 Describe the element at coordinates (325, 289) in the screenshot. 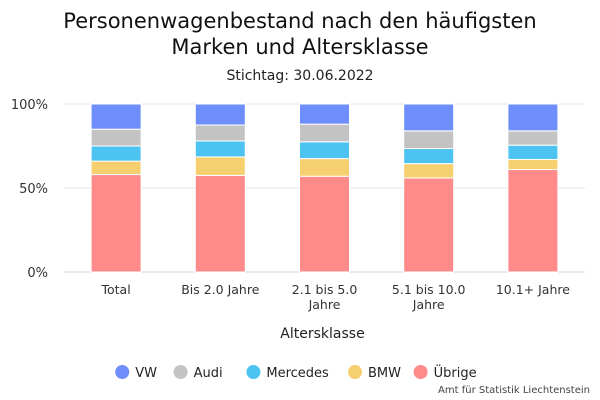

I see `x-tick-label: 2.1 bis 5.0` at that location.